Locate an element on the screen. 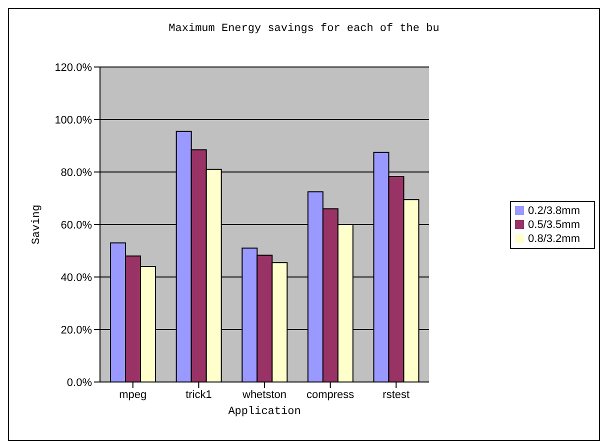 This screenshot has width=611, height=445. chart-title: Maximum Energy savings for each of the bu is located at coordinates (304, 29).